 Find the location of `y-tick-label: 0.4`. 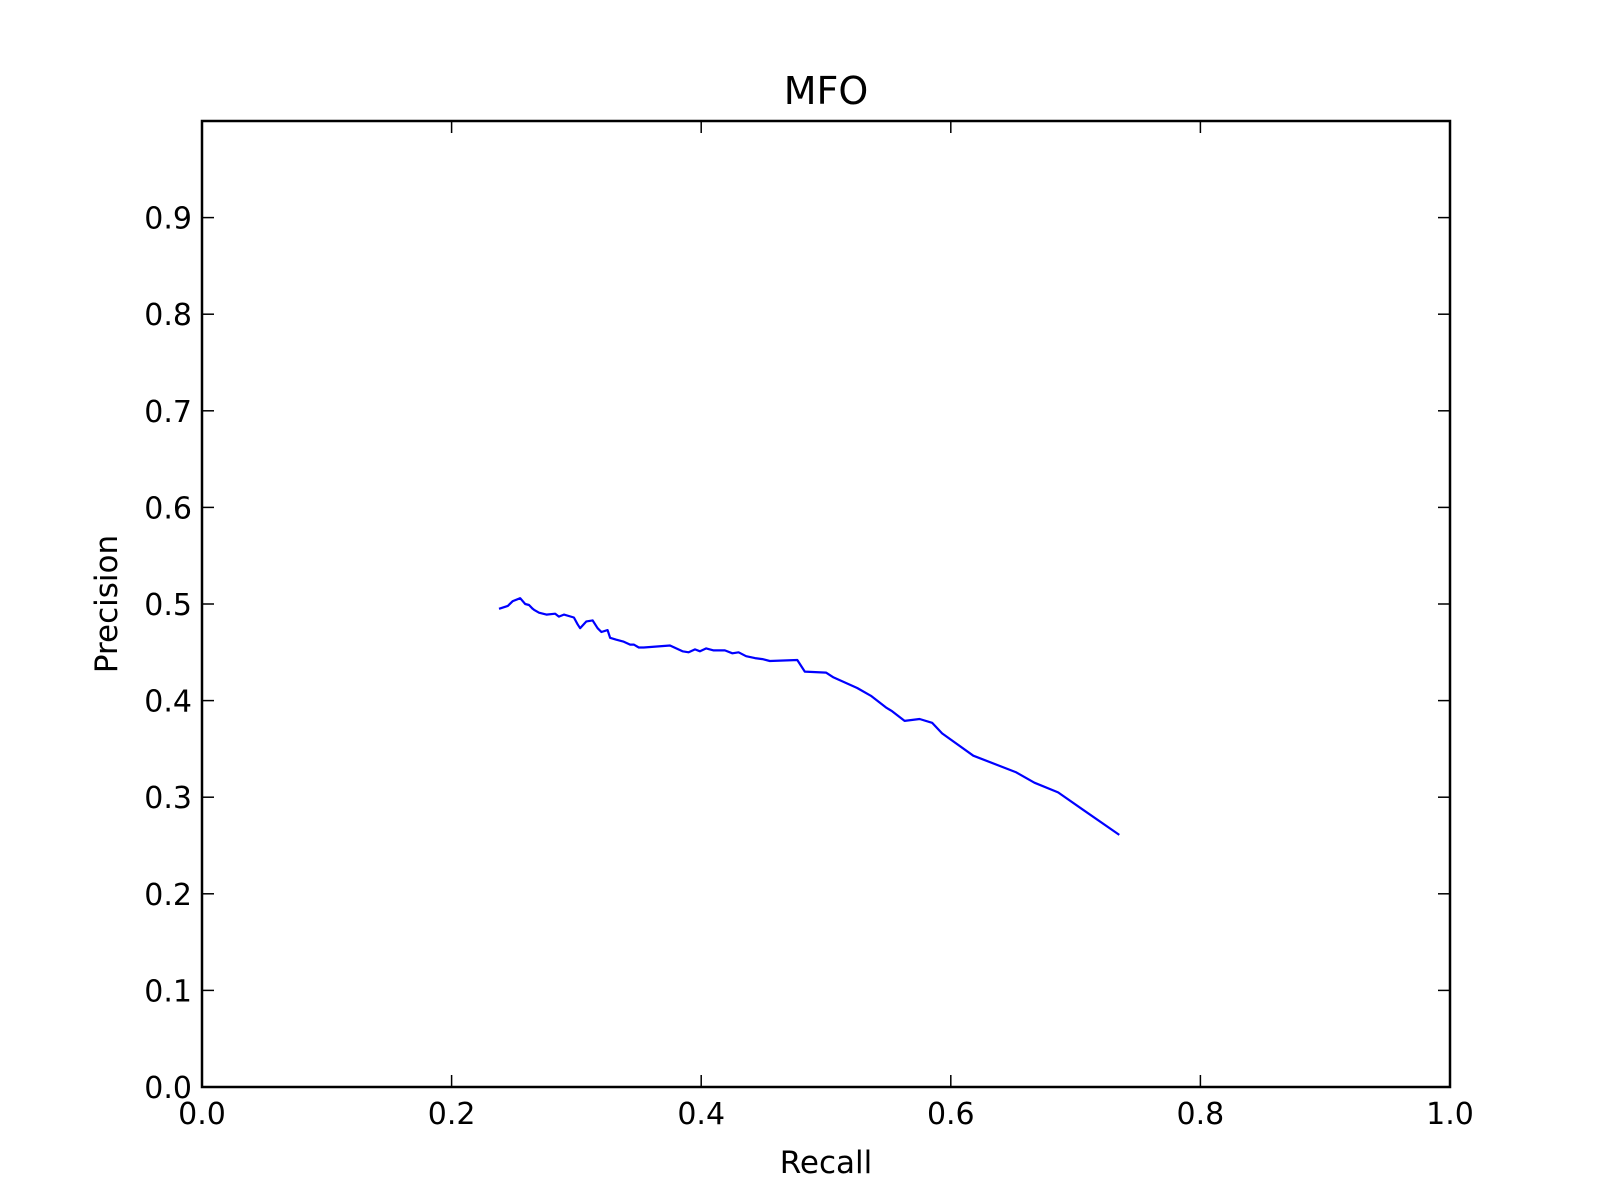

y-tick-label: 0.4 is located at coordinates (168, 702).